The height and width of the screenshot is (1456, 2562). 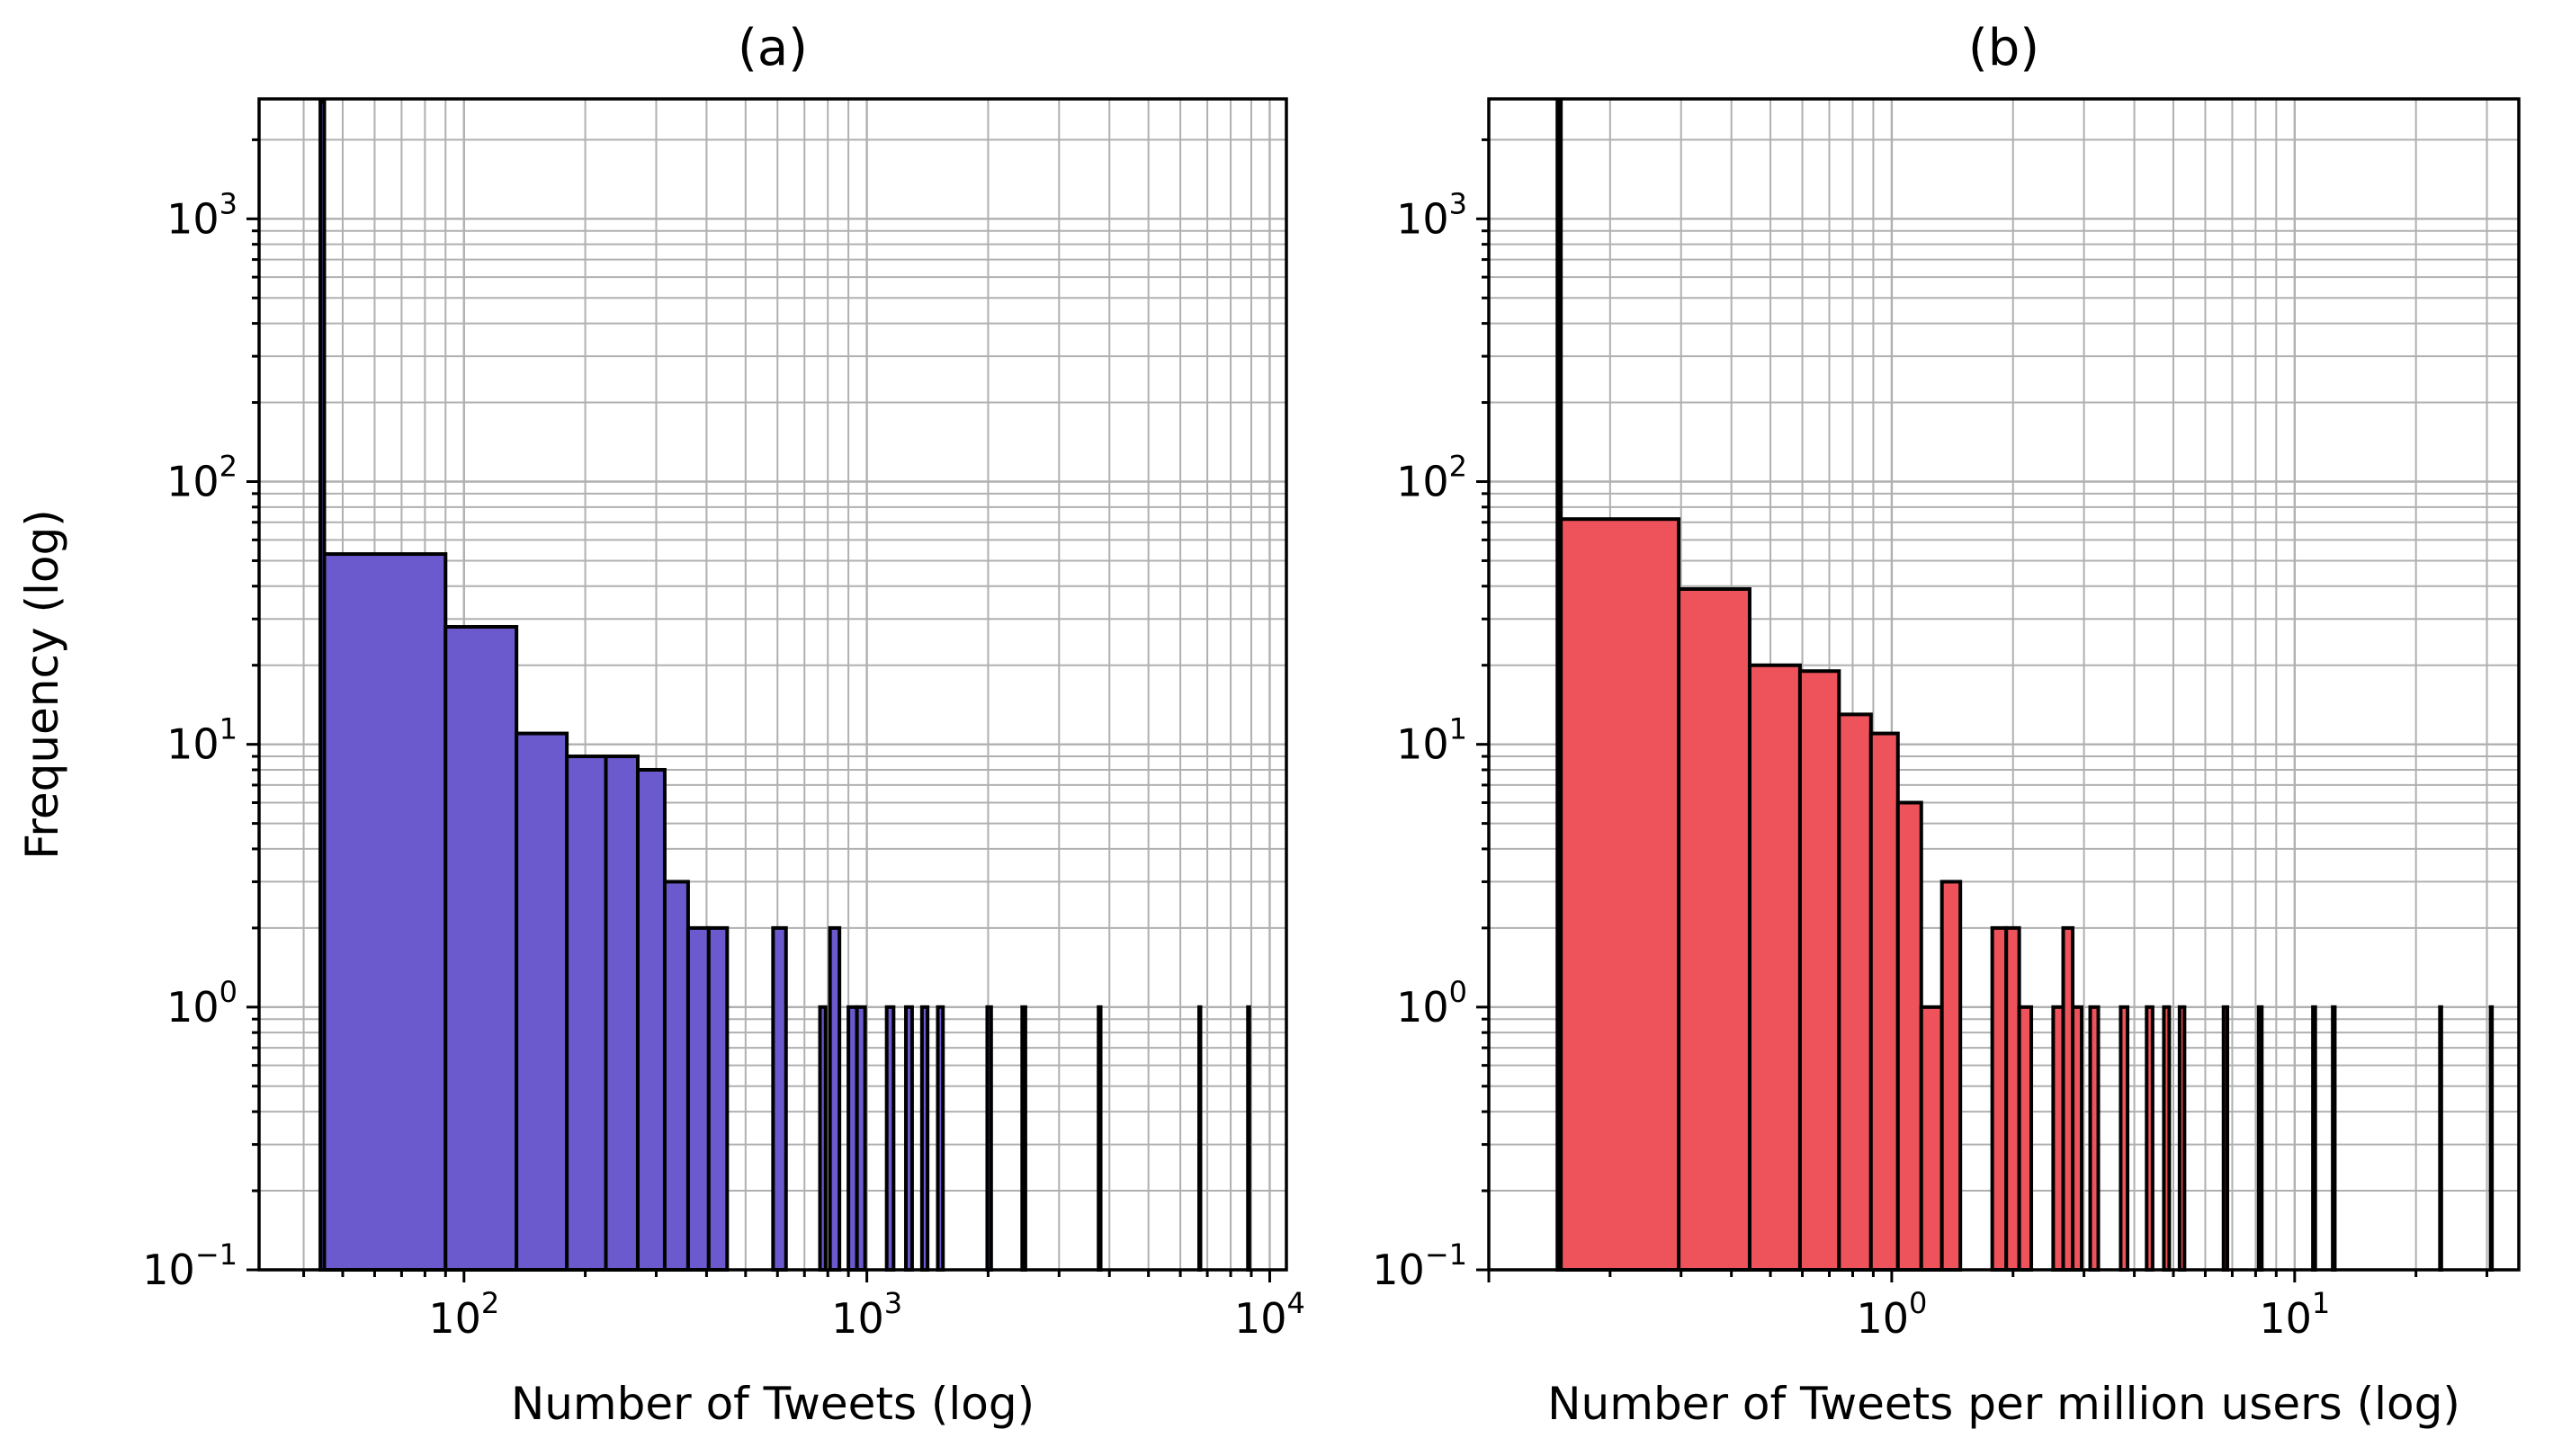 What do you see at coordinates (2003, 48) in the screenshot?
I see `chart-title: (b)` at bounding box center [2003, 48].